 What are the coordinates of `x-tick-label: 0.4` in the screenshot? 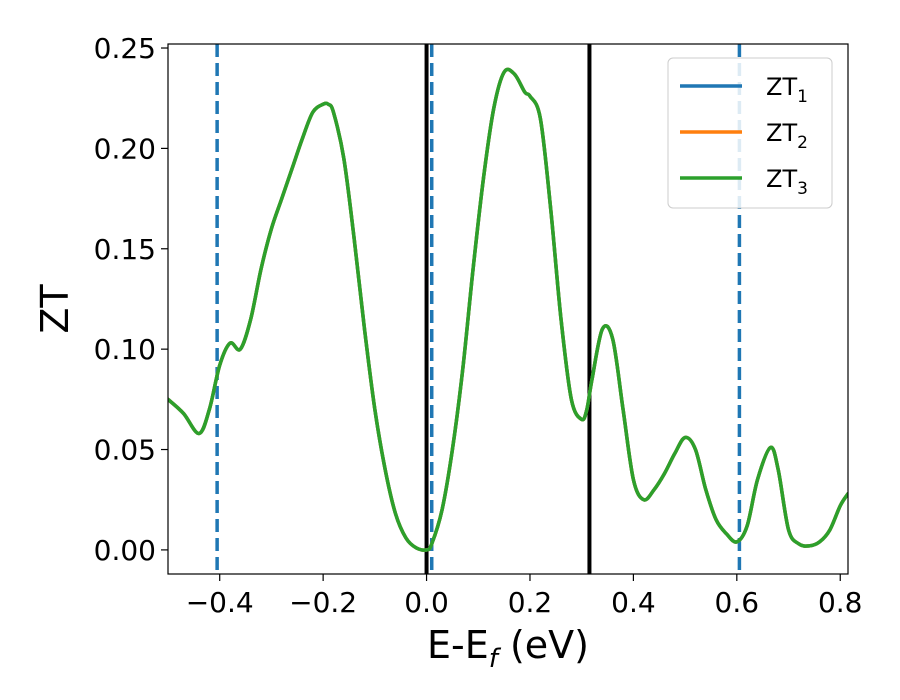 It's located at (633, 602).